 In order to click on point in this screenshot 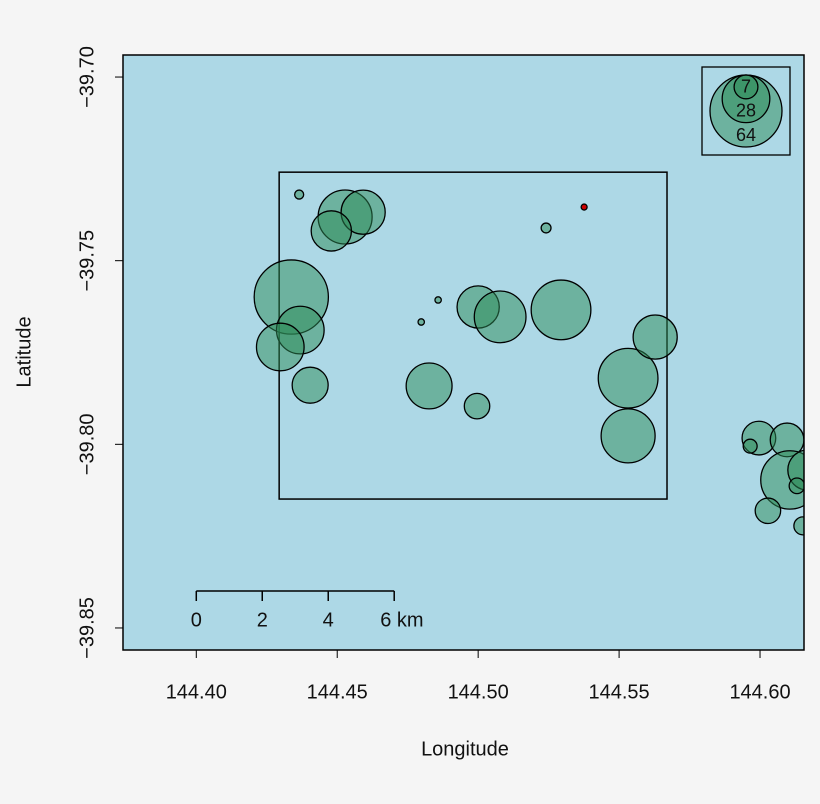, I will do `click(584, 207)`.